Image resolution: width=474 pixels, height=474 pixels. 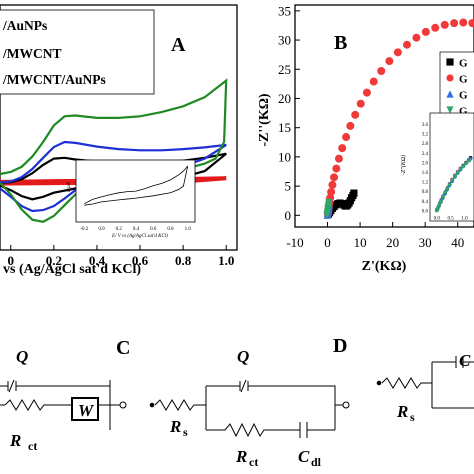 What do you see at coordinates (54, 79) in the screenshot?
I see `legend-entry-mwcnt-aunps: /MWCNT/AuNPs` at bounding box center [54, 79].